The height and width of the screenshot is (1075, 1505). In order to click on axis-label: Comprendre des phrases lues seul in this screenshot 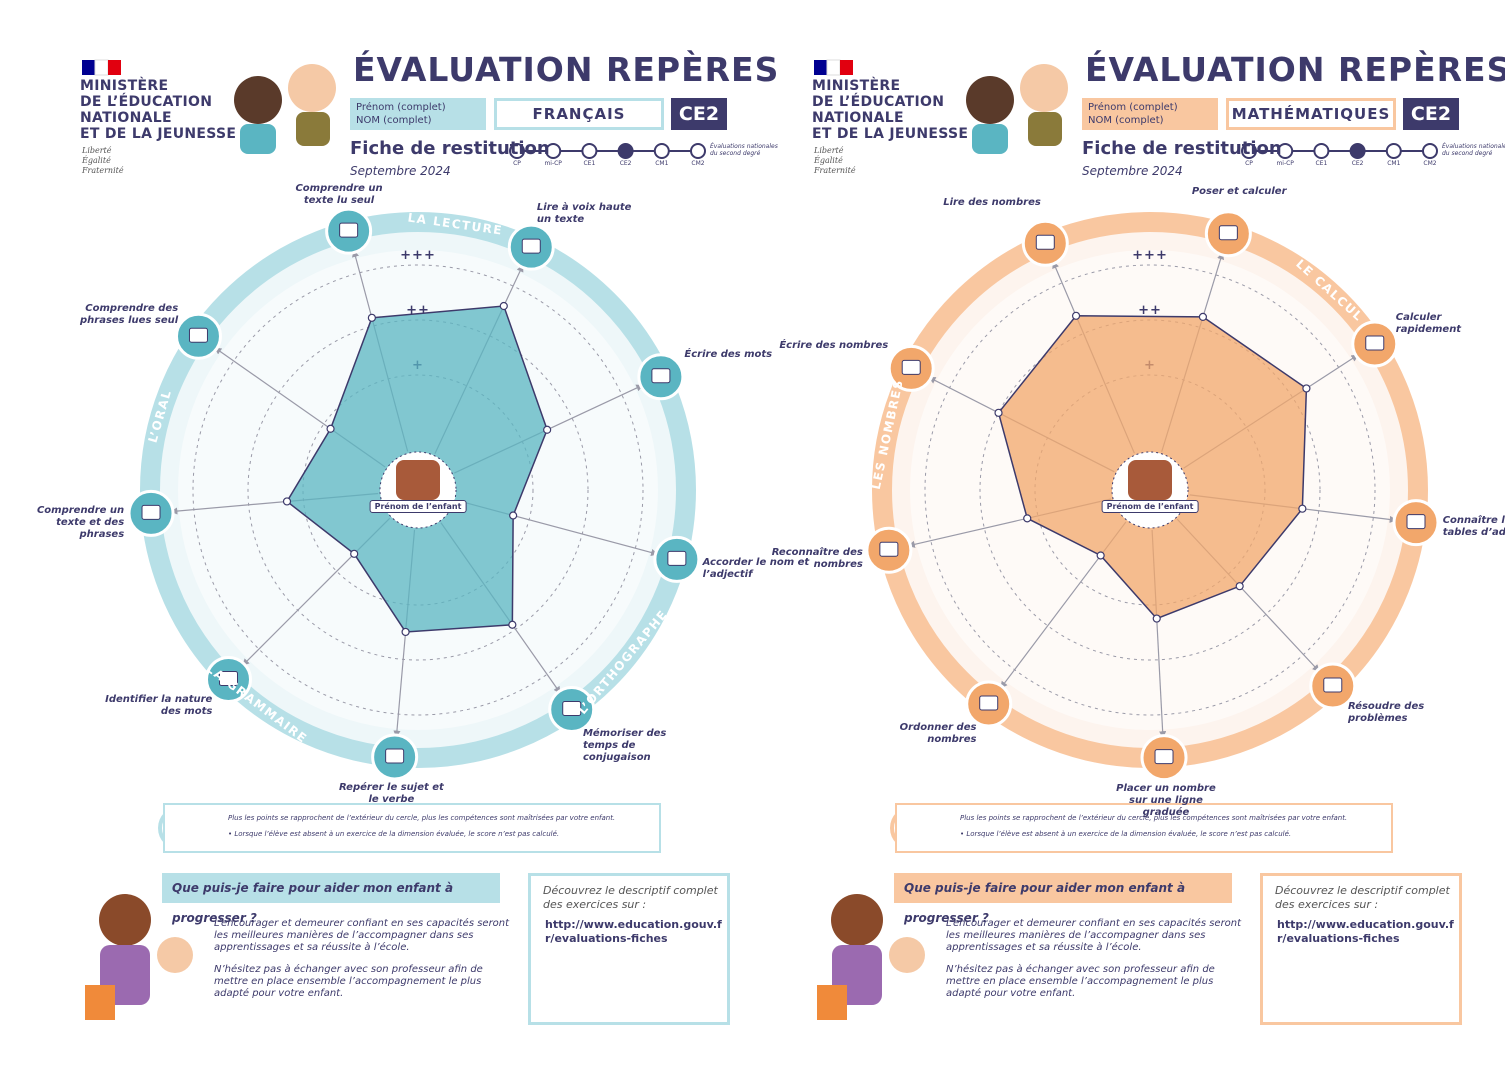, I will do `click(129, 315)`.